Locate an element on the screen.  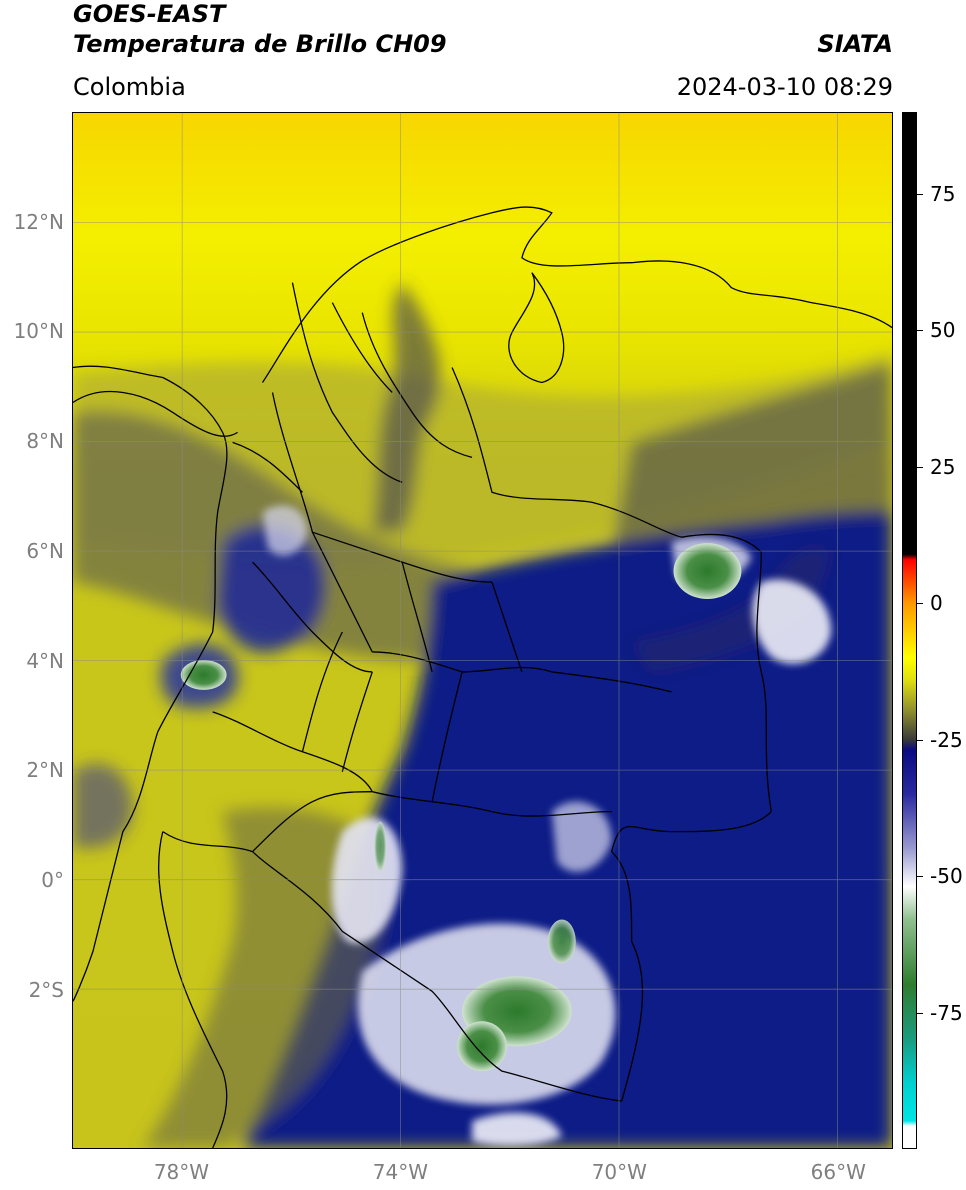
colorbar is located at coordinates (909, 630).